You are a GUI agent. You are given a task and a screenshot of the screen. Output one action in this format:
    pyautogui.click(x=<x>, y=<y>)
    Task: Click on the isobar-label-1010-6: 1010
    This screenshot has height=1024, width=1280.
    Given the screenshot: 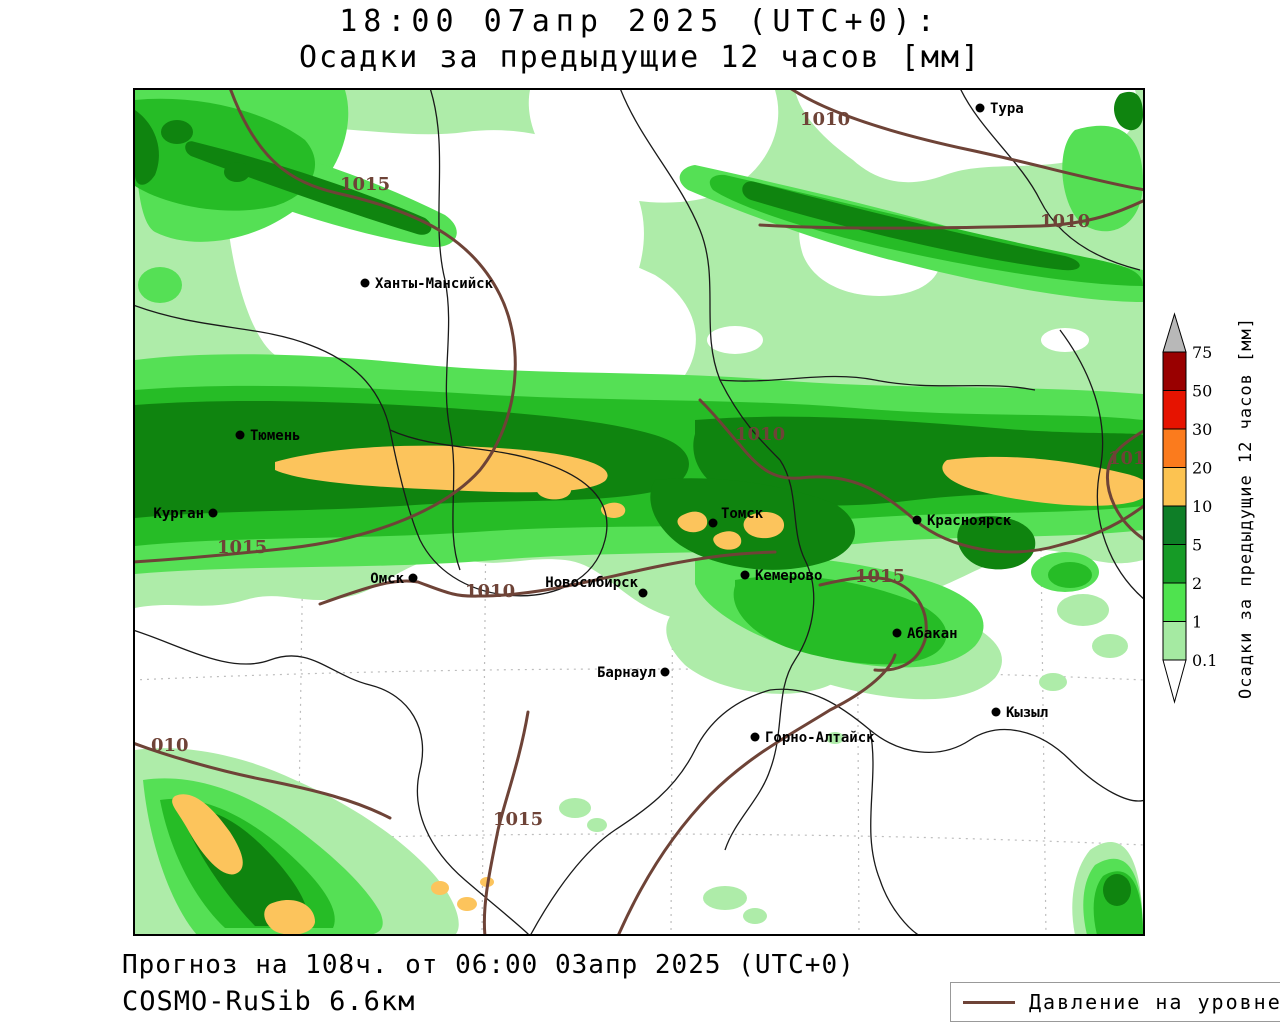 What is the action you would take?
    pyautogui.click(x=490, y=591)
    